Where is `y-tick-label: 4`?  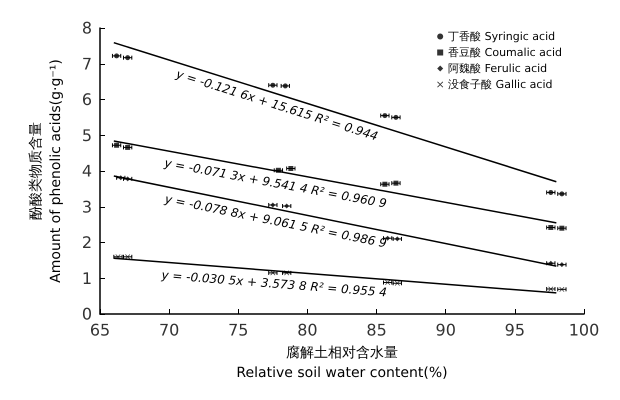
y-tick-label: 4 is located at coordinates (87, 171).